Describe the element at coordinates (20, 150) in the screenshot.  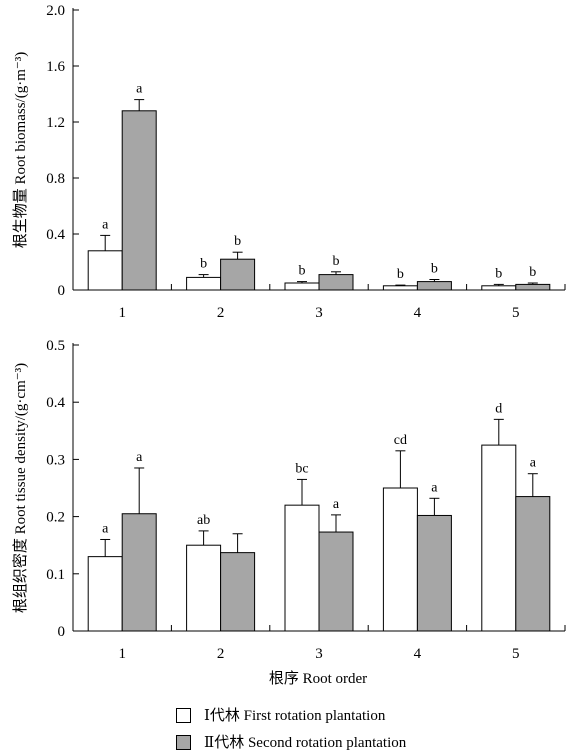
I see `biomass-y-axis-title: 根生物量 Root biomass/(g·m⁻³)` at that location.